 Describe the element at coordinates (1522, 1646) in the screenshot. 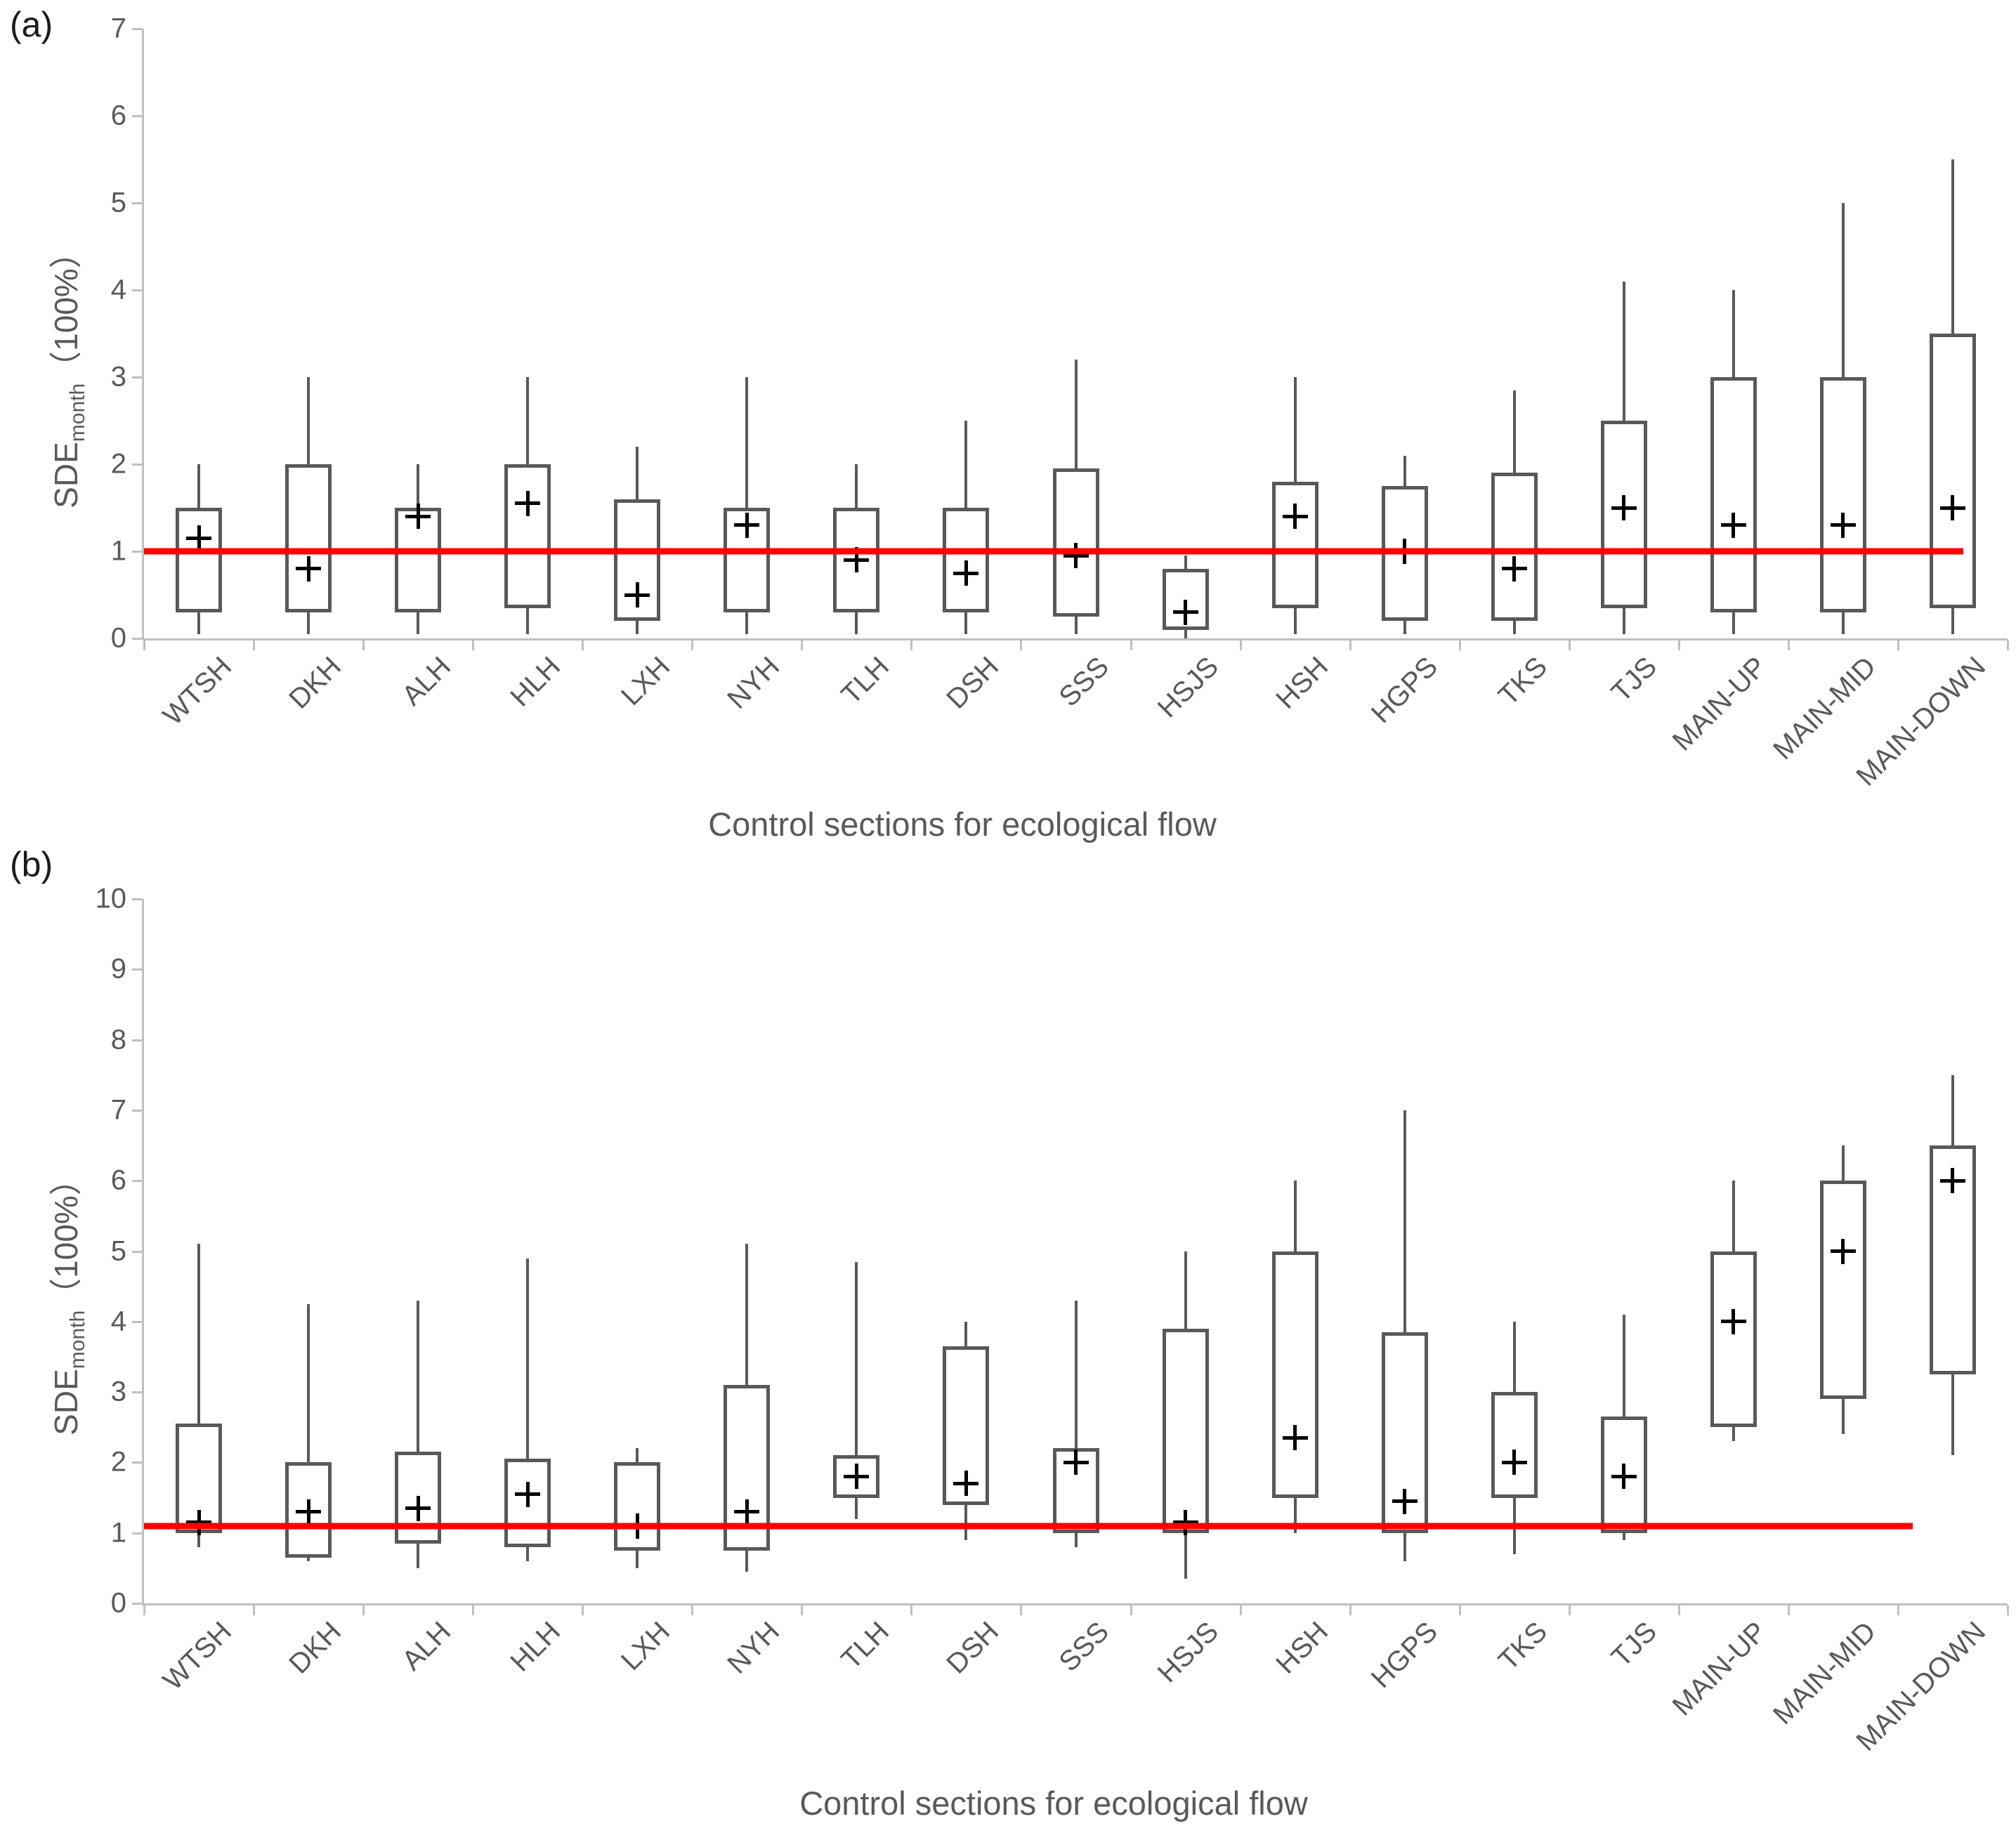

I see `x-category-label: TKS` at that location.